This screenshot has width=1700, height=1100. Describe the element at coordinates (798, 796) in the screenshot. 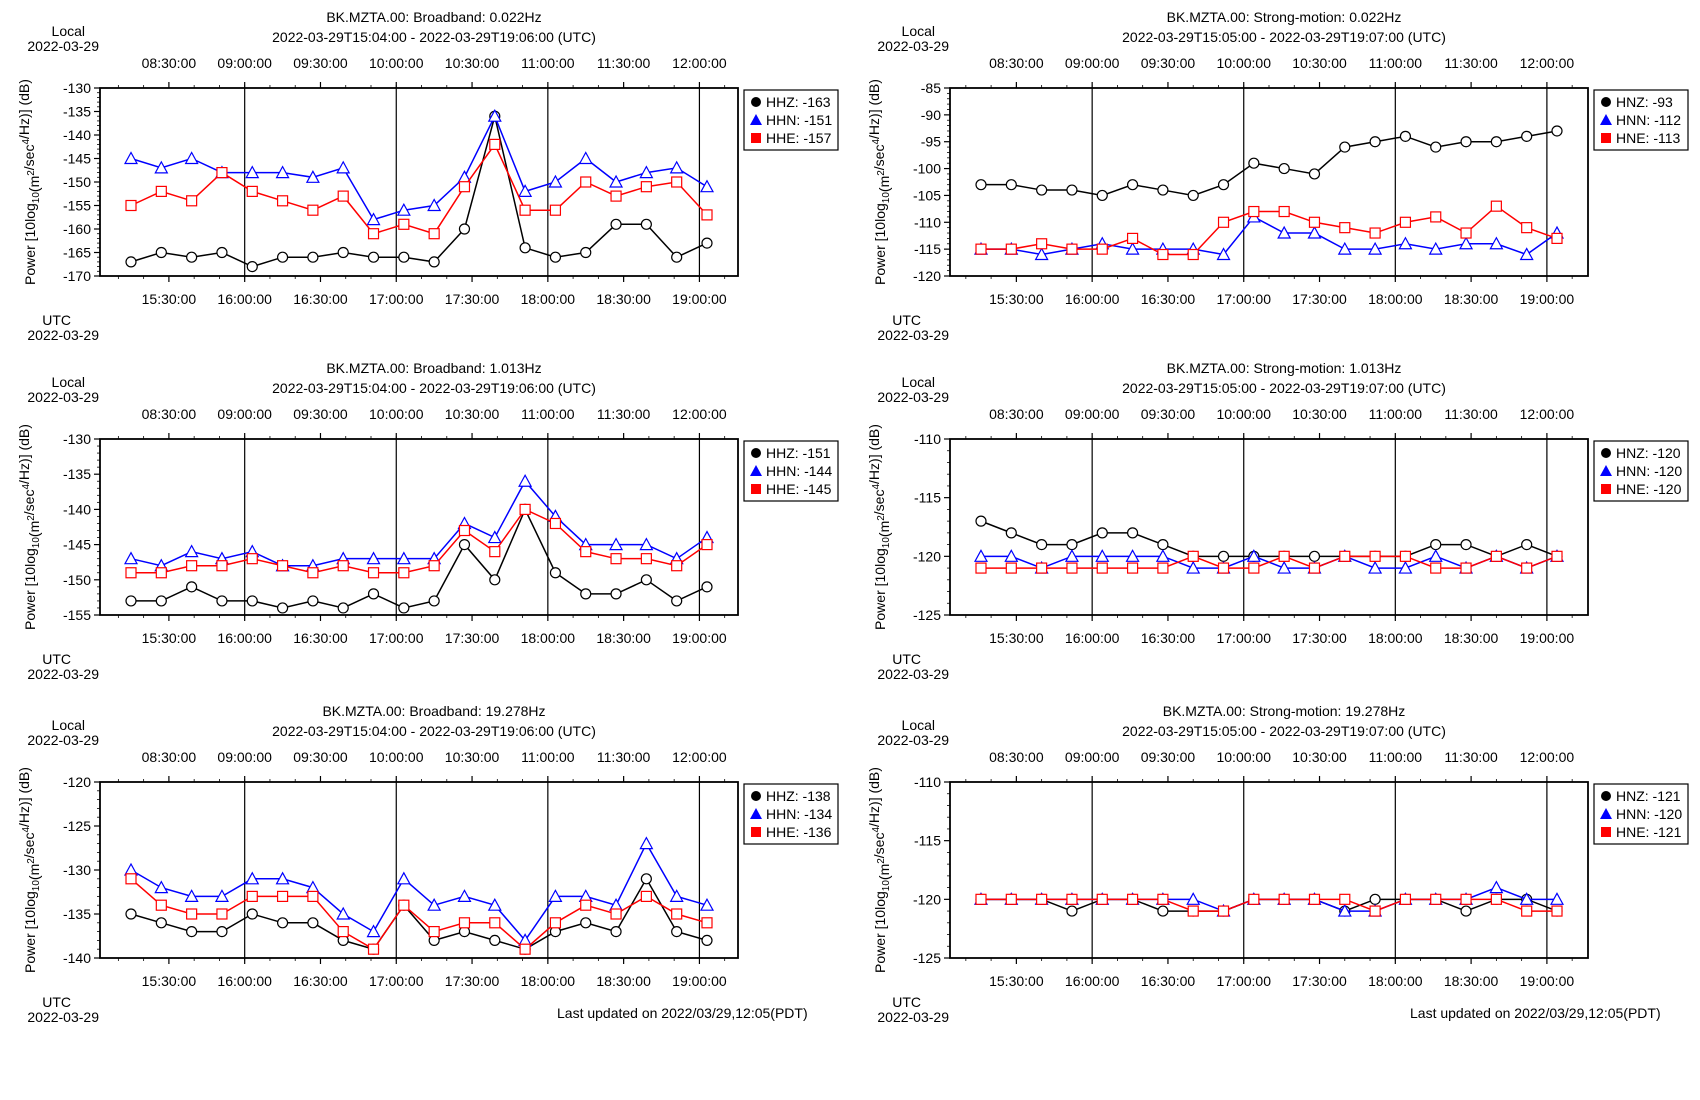

I see `legend-label: HHZ: -138` at that location.